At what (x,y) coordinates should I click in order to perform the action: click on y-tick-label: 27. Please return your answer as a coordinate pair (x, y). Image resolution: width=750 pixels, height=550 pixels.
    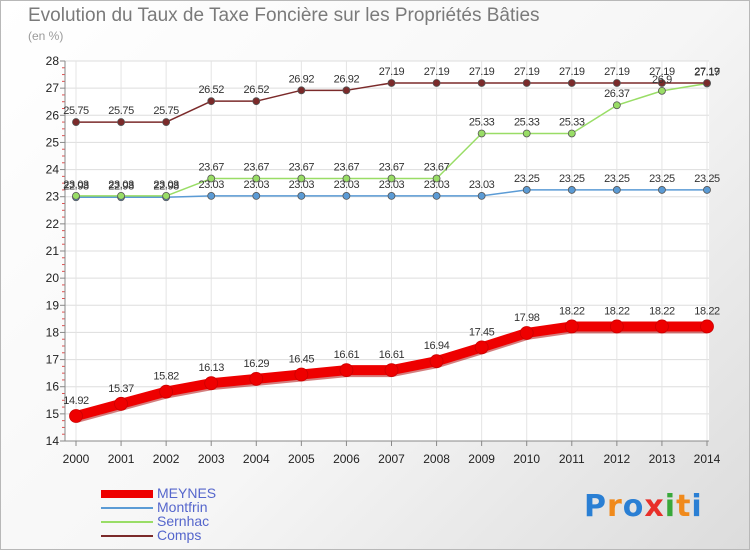
    Looking at the image, I should click on (53, 88).